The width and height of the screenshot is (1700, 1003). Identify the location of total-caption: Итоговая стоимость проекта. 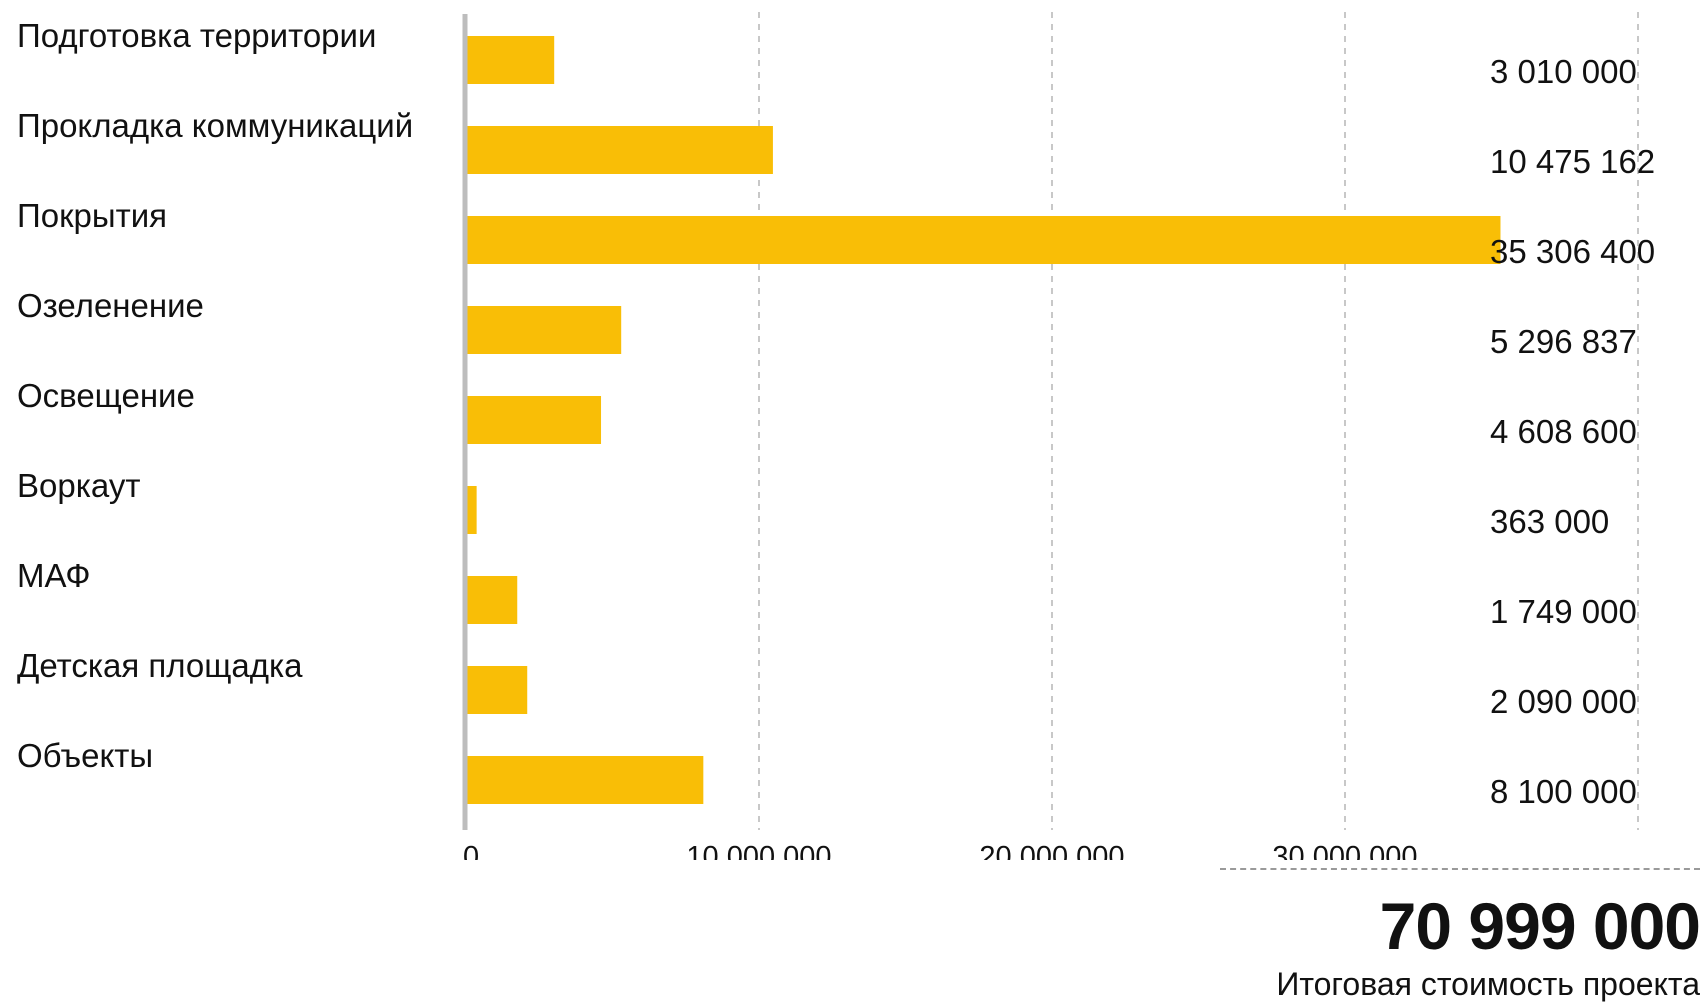
(1488, 984).